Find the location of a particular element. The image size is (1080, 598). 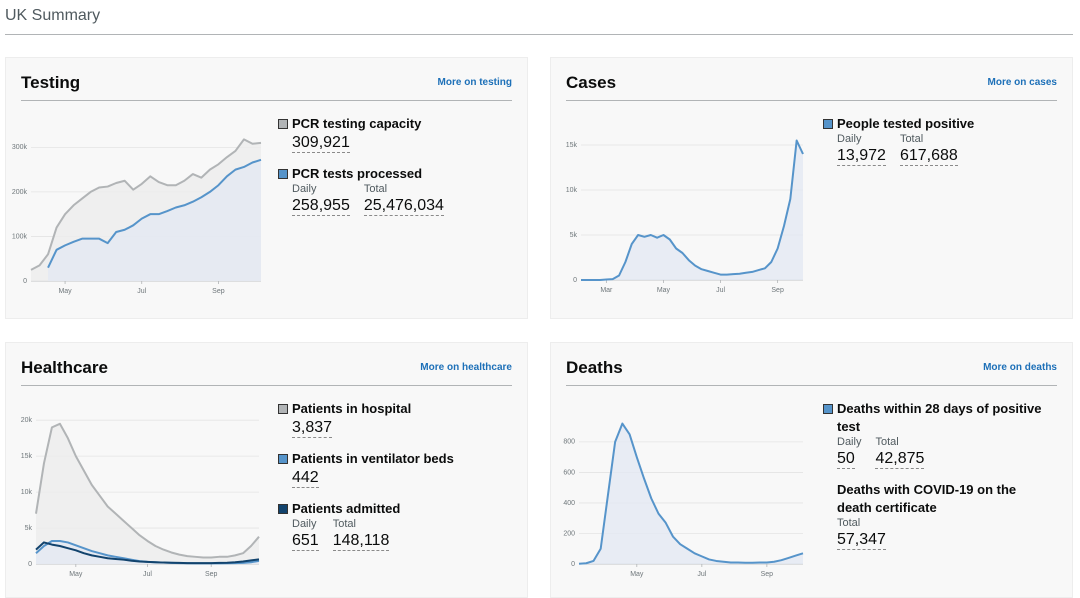

y-tick-label: 200k is located at coordinates (20, 192).